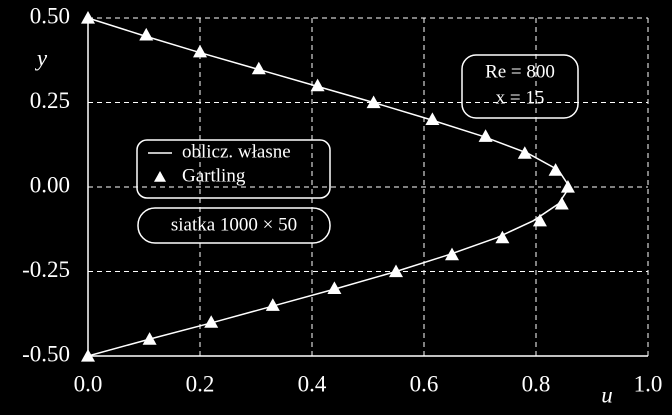 The width and height of the screenshot is (672, 415). I want to click on x-tick-label: 0.0, so click(88, 383).